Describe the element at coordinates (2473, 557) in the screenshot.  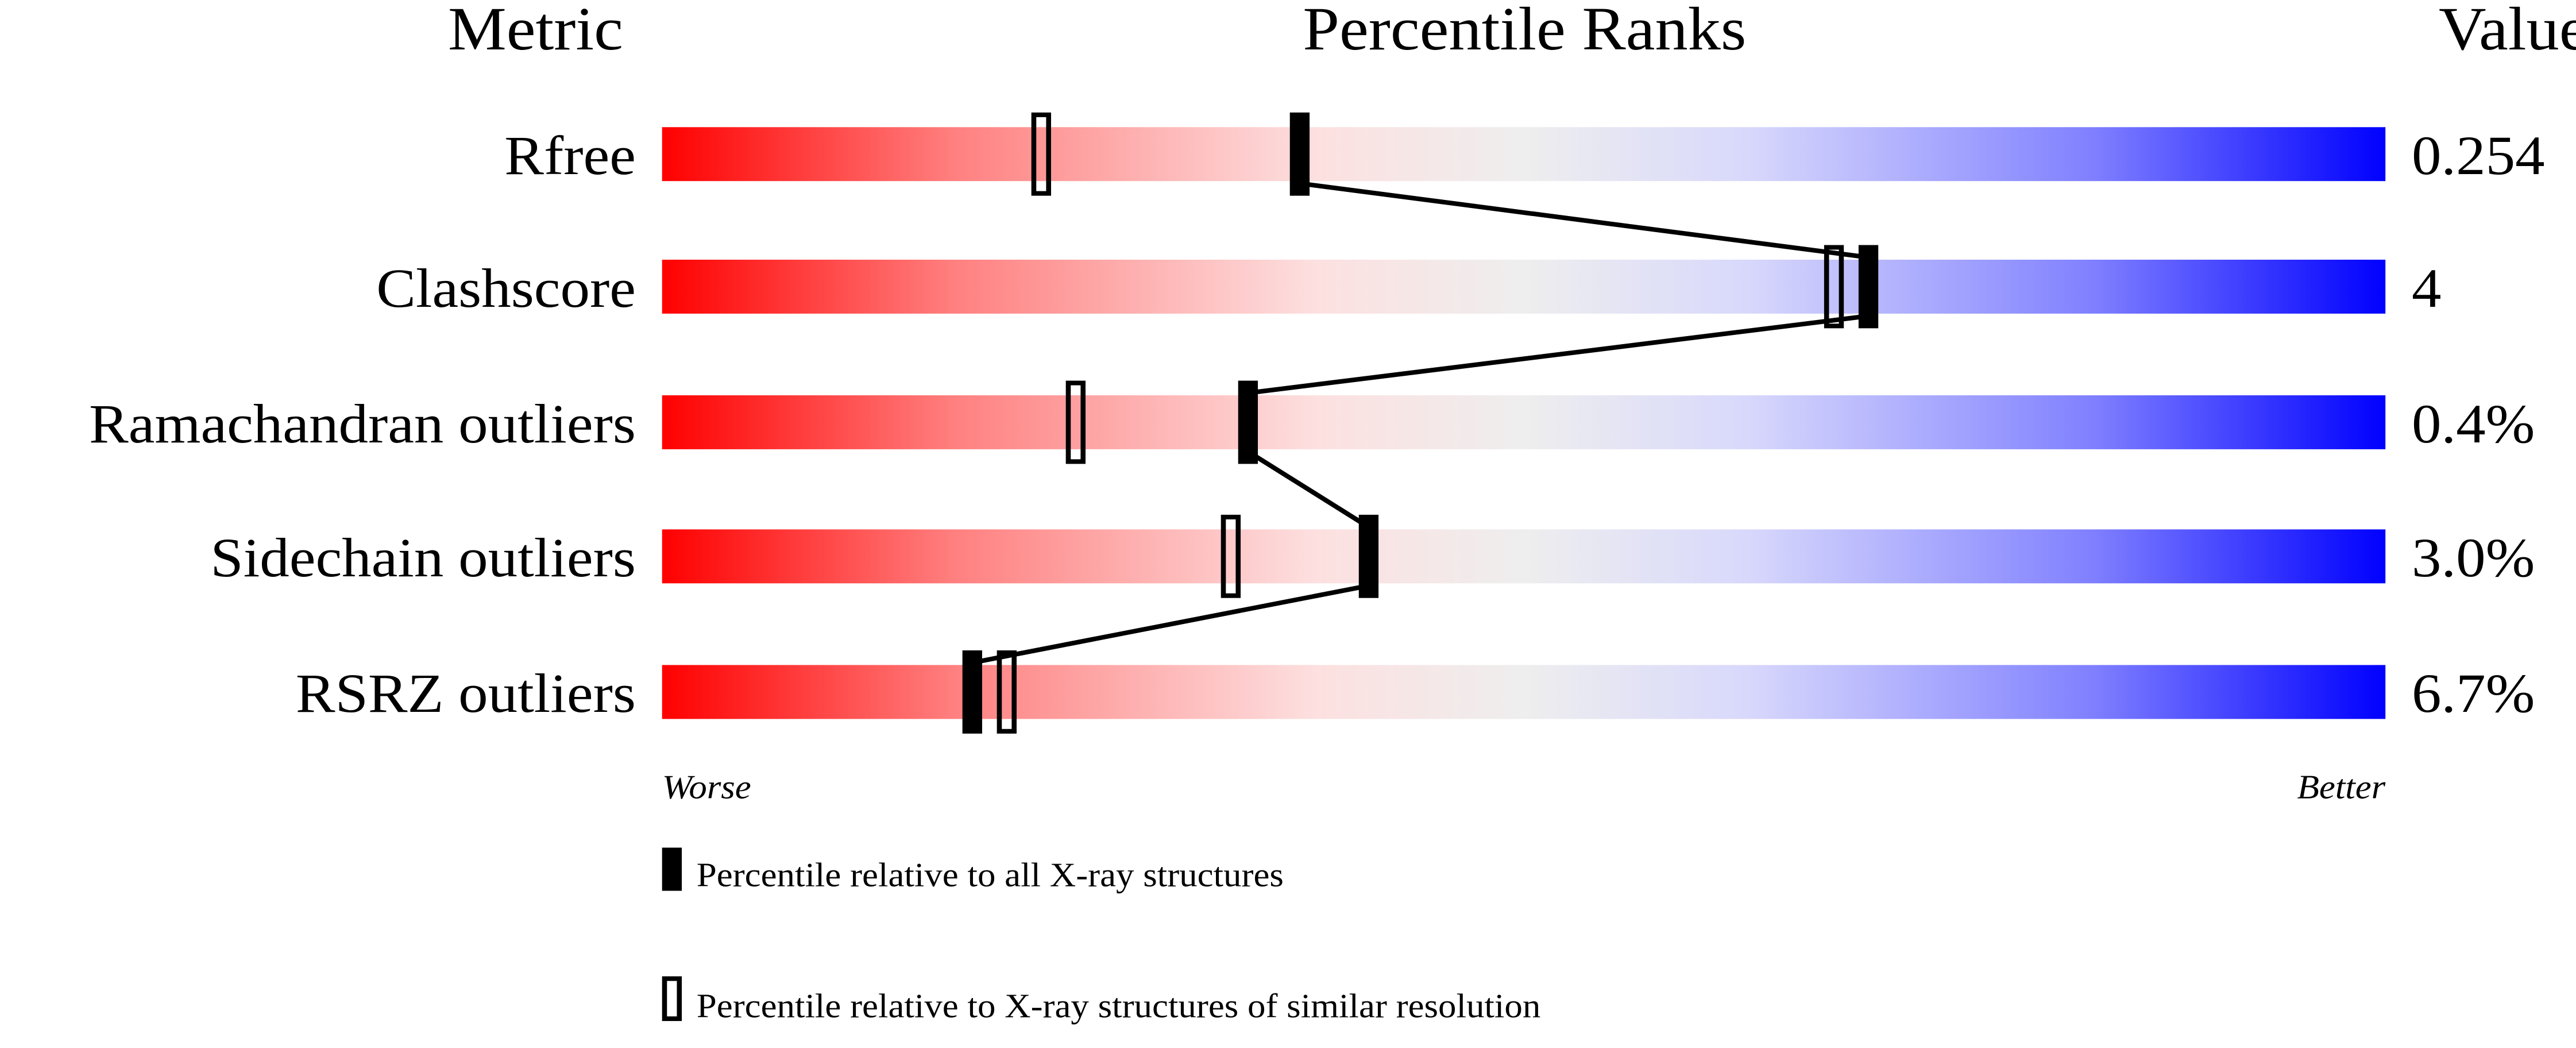
I see `metric-value: 3.0%` at that location.